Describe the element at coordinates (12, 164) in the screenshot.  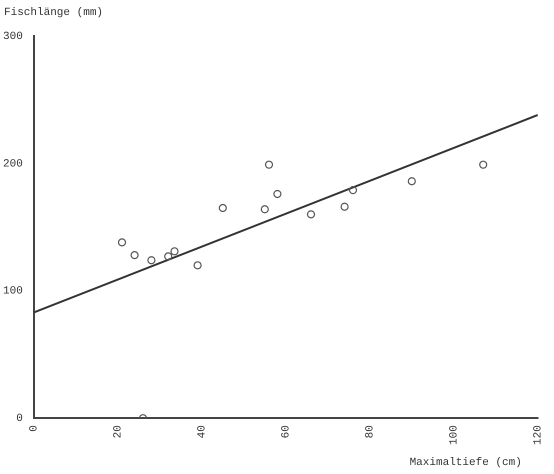
I see `y-tick-label: 200` at that location.